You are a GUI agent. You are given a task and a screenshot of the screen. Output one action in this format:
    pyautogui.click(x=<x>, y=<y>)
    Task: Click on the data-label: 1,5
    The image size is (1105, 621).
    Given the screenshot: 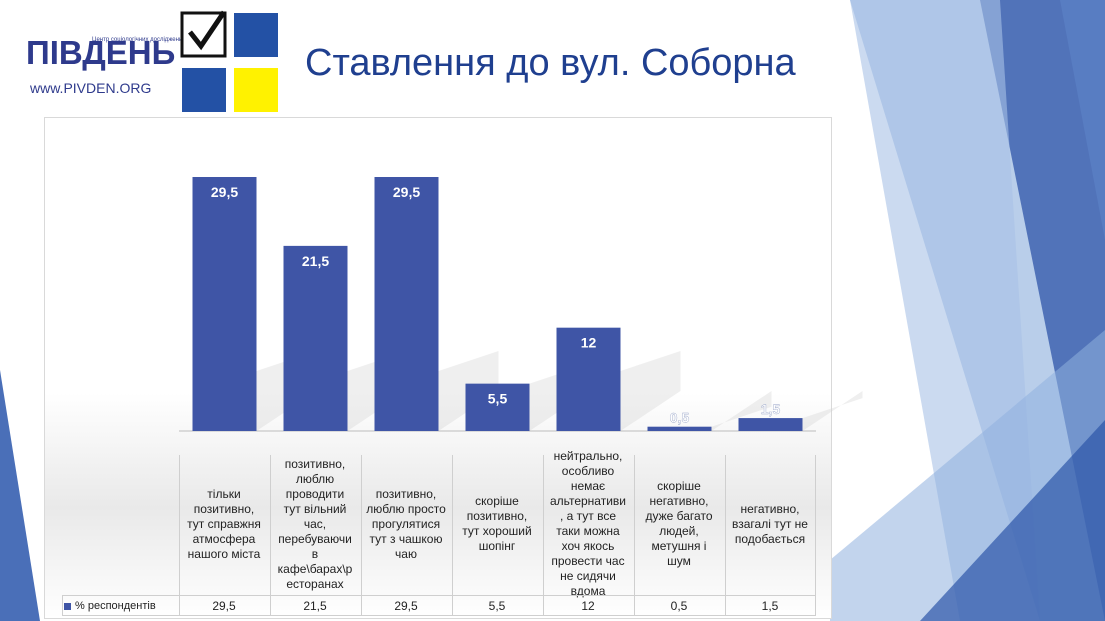 What is the action you would take?
    pyautogui.click(x=771, y=409)
    